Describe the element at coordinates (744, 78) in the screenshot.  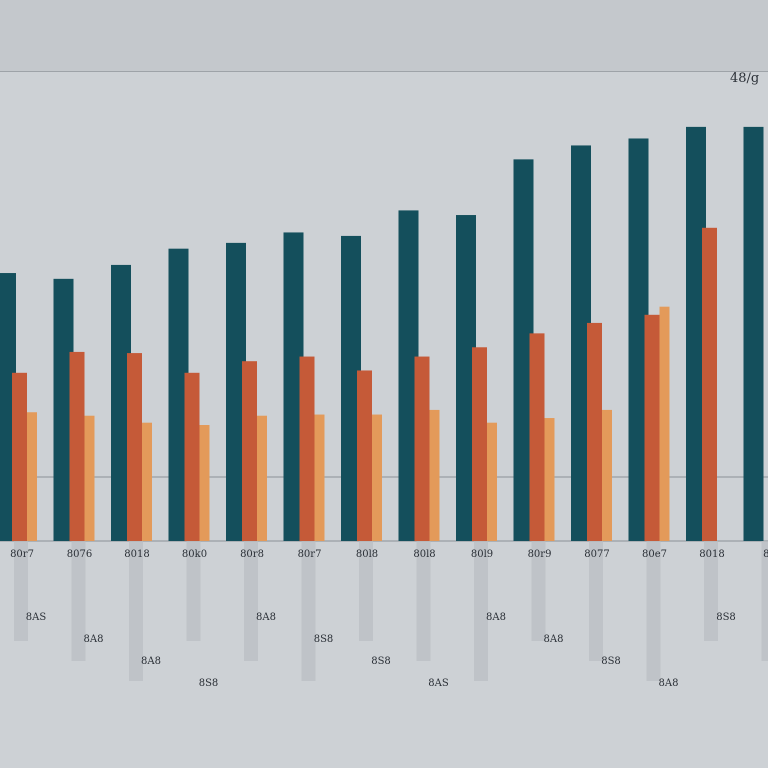
I see `corner-label: 48/g` at that location.